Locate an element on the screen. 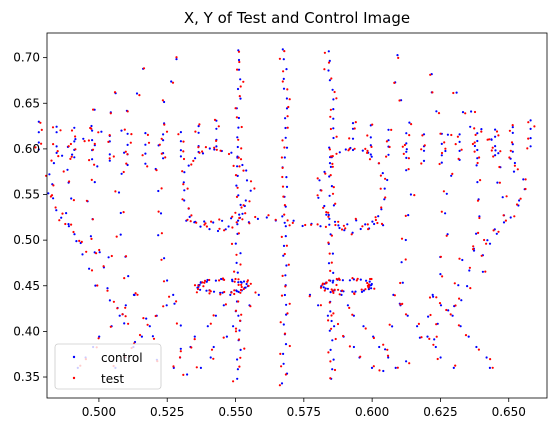  legend-box is located at coordinates (108, 366).